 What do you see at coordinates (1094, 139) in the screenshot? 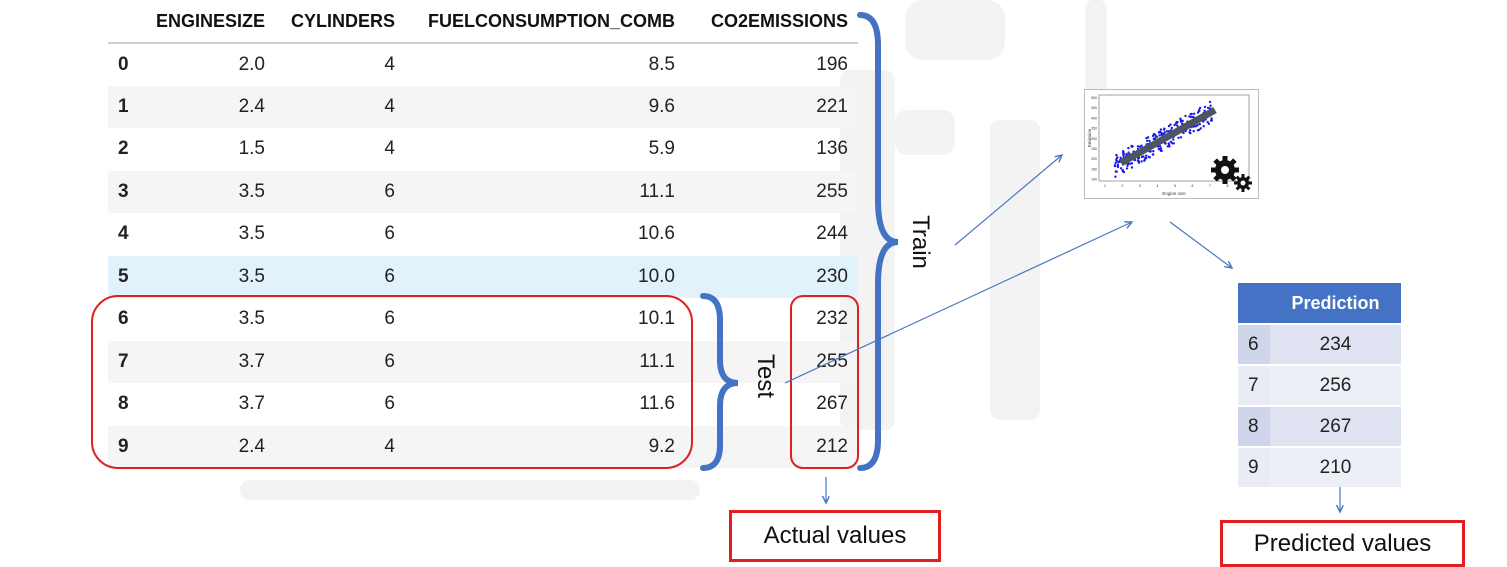
I see `plot-ytick-label: 300` at bounding box center [1094, 139].